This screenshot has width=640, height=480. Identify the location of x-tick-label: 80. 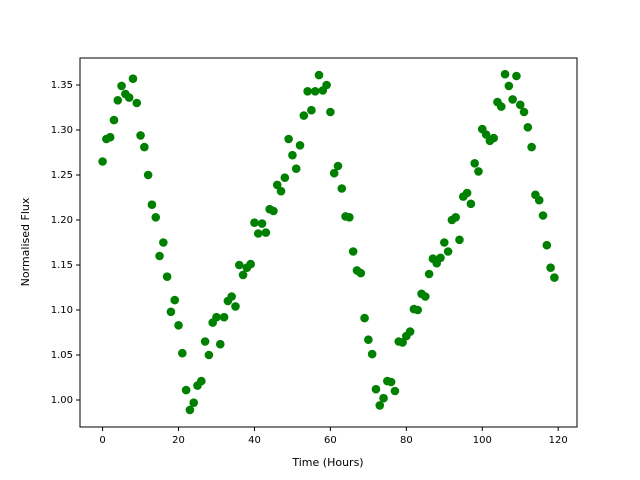
(406, 440).